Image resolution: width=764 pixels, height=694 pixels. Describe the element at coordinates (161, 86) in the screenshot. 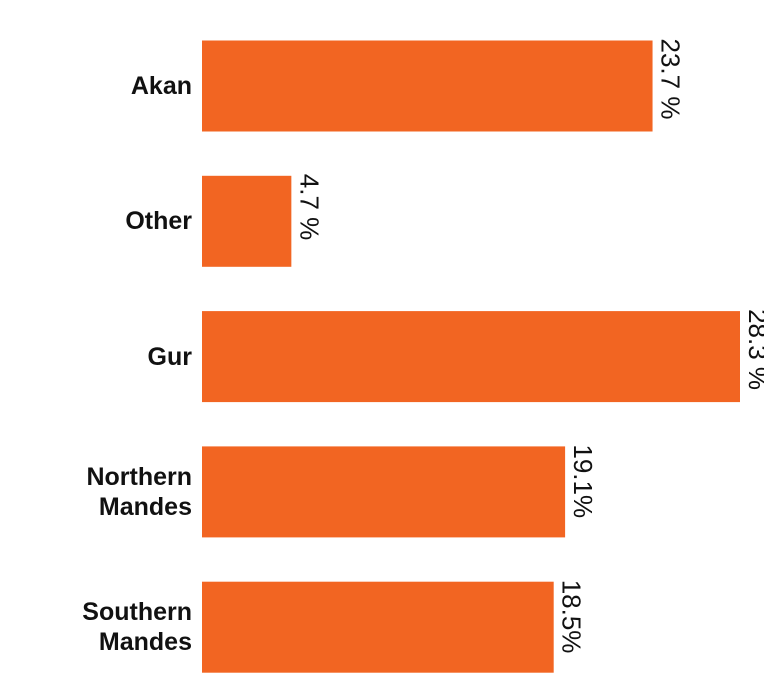

I see `category-label: Akan` at that location.